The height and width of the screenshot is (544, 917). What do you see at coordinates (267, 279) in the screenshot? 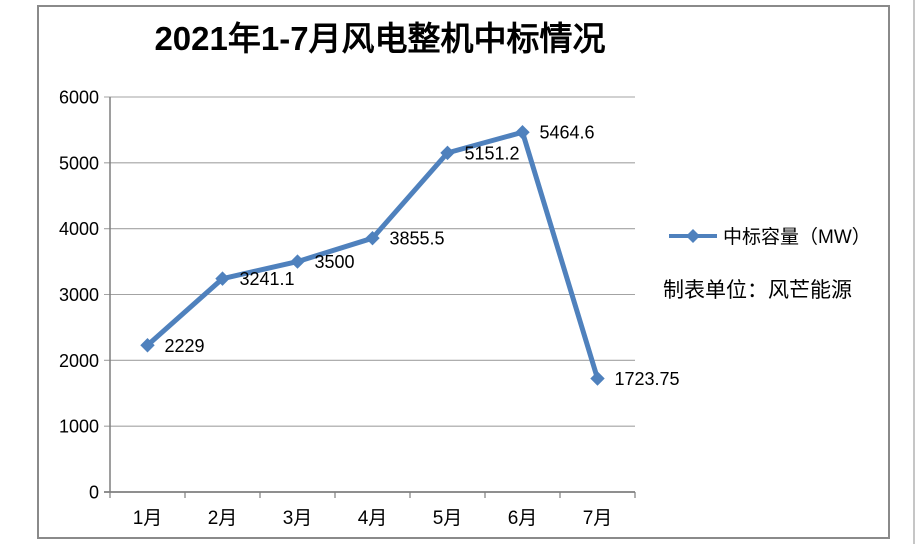
I see `data-point-label: 3241.1` at bounding box center [267, 279].